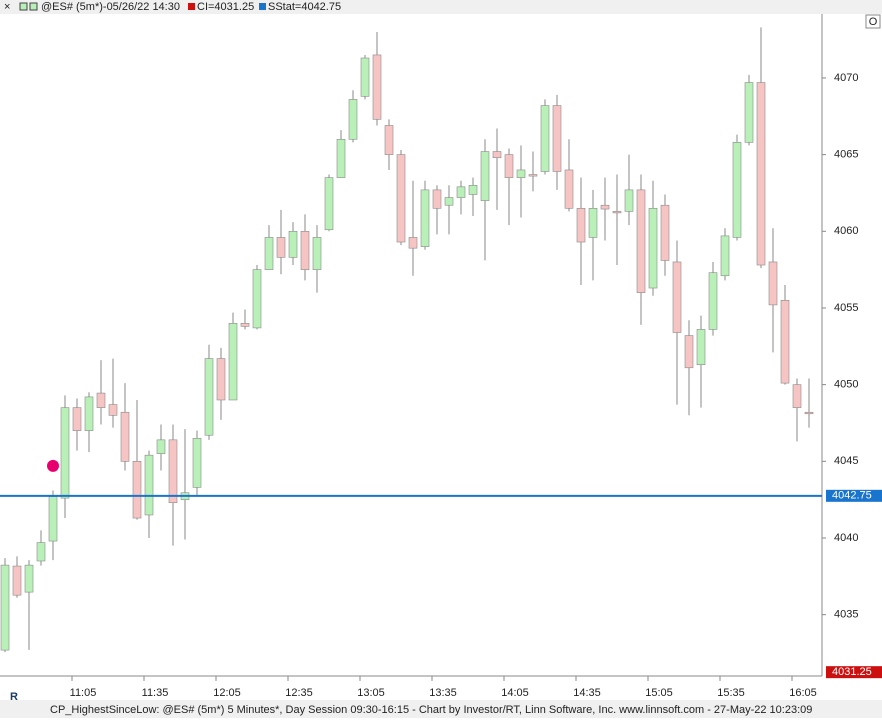 The image size is (882, 723). What do you see at coordinates (731, 693) in the screenshot?
I see `x-tick-label: 15:35` at bounding box center [731, 693].